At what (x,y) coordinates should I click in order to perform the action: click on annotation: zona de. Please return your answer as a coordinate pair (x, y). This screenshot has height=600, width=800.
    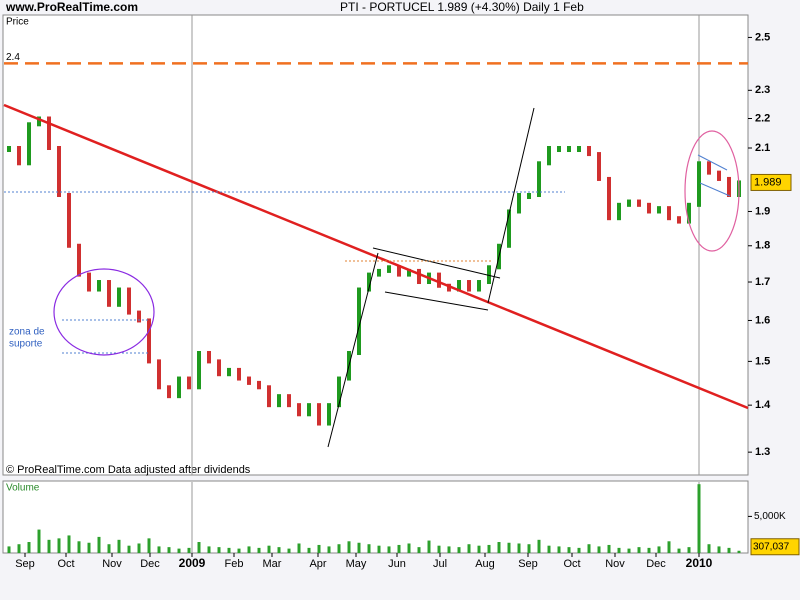
    Looking at the image, I should click on (27, 332).